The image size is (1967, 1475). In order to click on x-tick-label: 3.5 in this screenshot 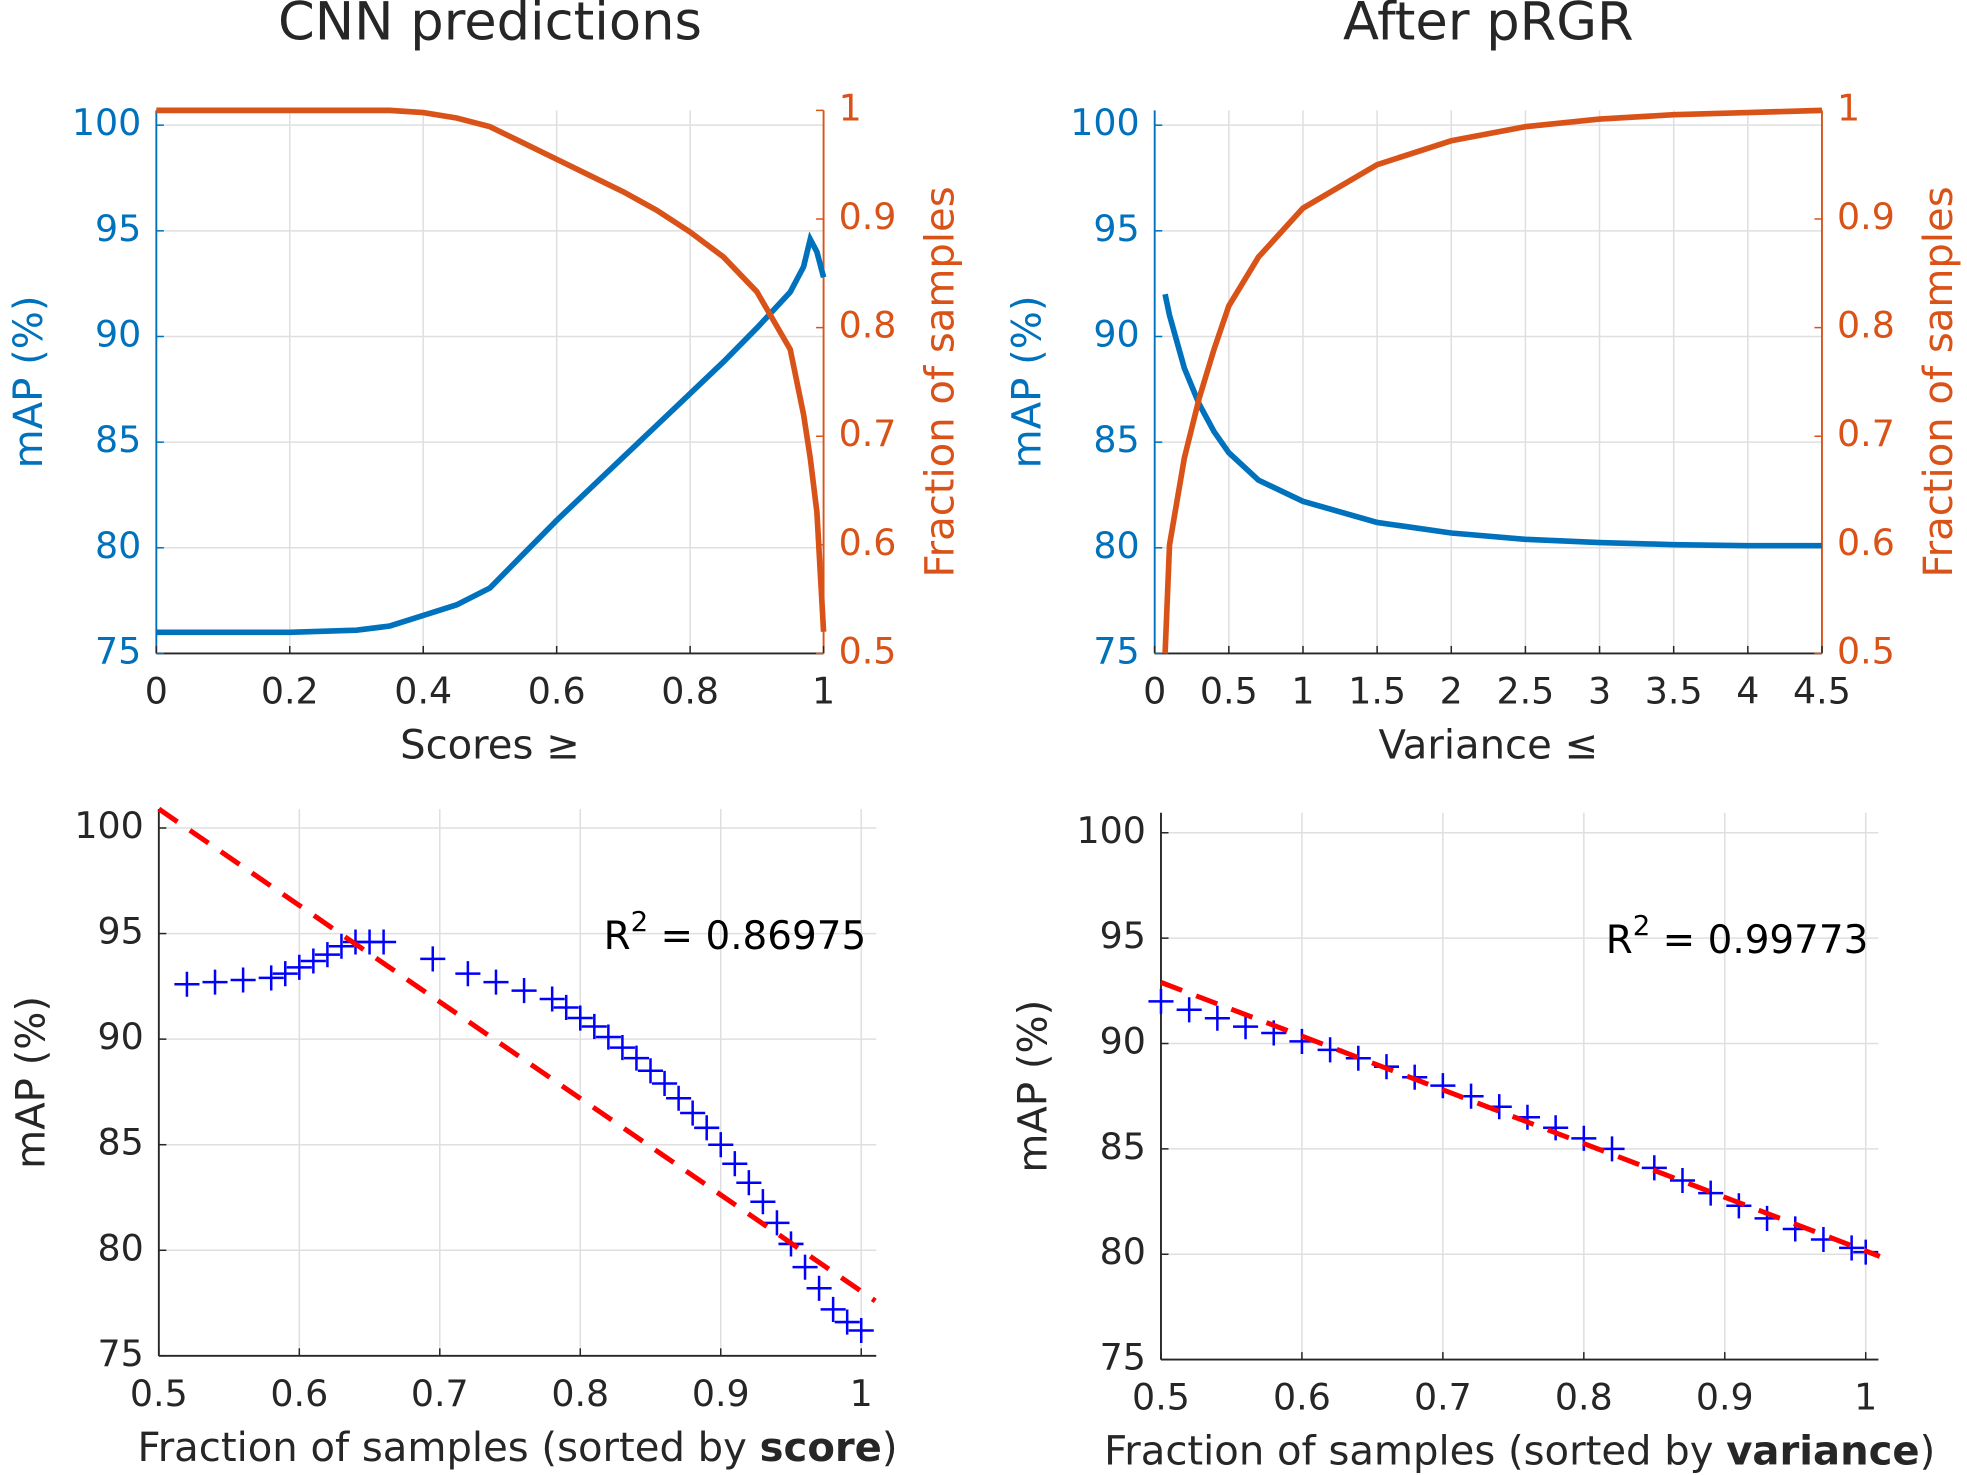, I will do `click(1674, 691)`.